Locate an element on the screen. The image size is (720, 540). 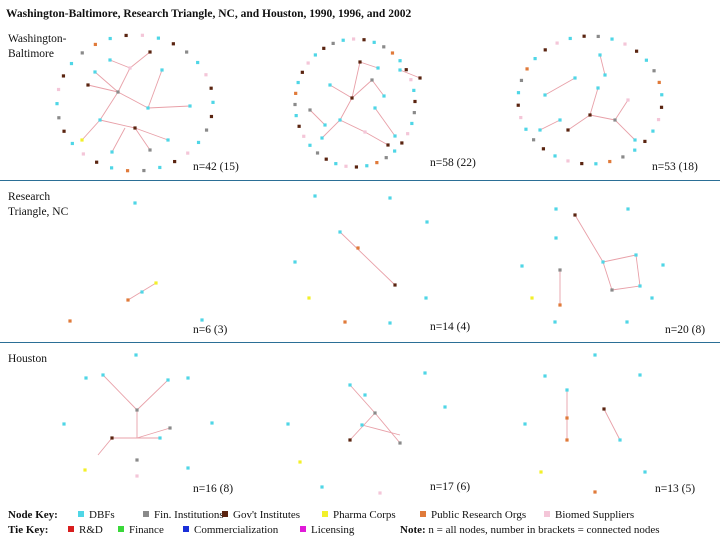
node-key-item: Gov't Institutes is located at coordinates (261, 515).